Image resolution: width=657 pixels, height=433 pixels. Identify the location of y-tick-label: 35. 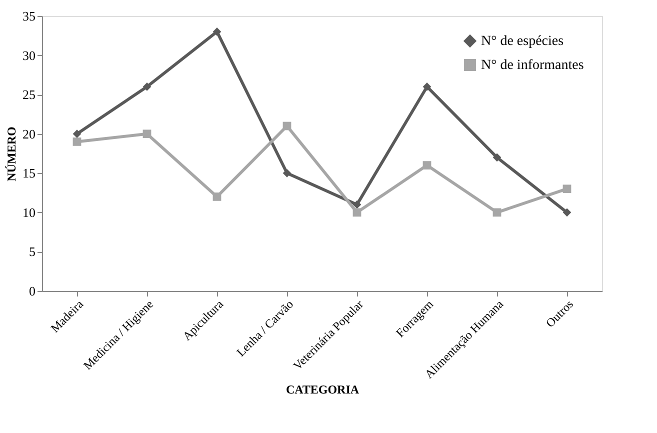
(29, 16).